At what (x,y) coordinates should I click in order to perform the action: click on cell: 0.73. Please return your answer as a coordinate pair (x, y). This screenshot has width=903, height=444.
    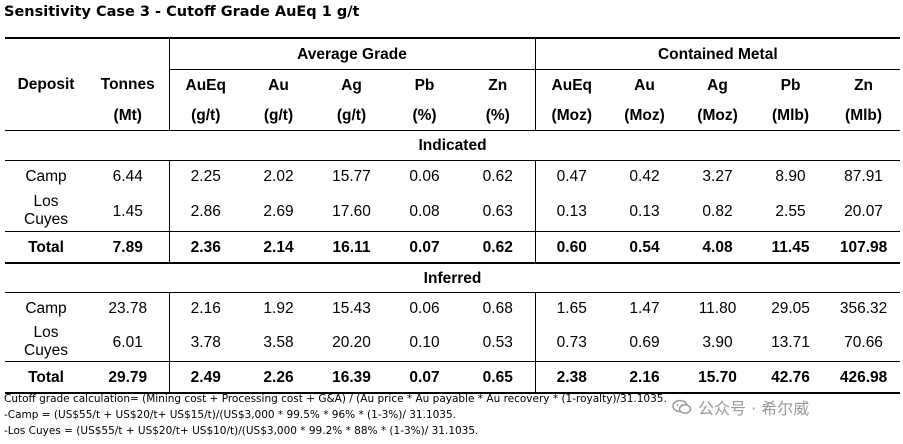
    Looking at the image, I should click on (571, 342).